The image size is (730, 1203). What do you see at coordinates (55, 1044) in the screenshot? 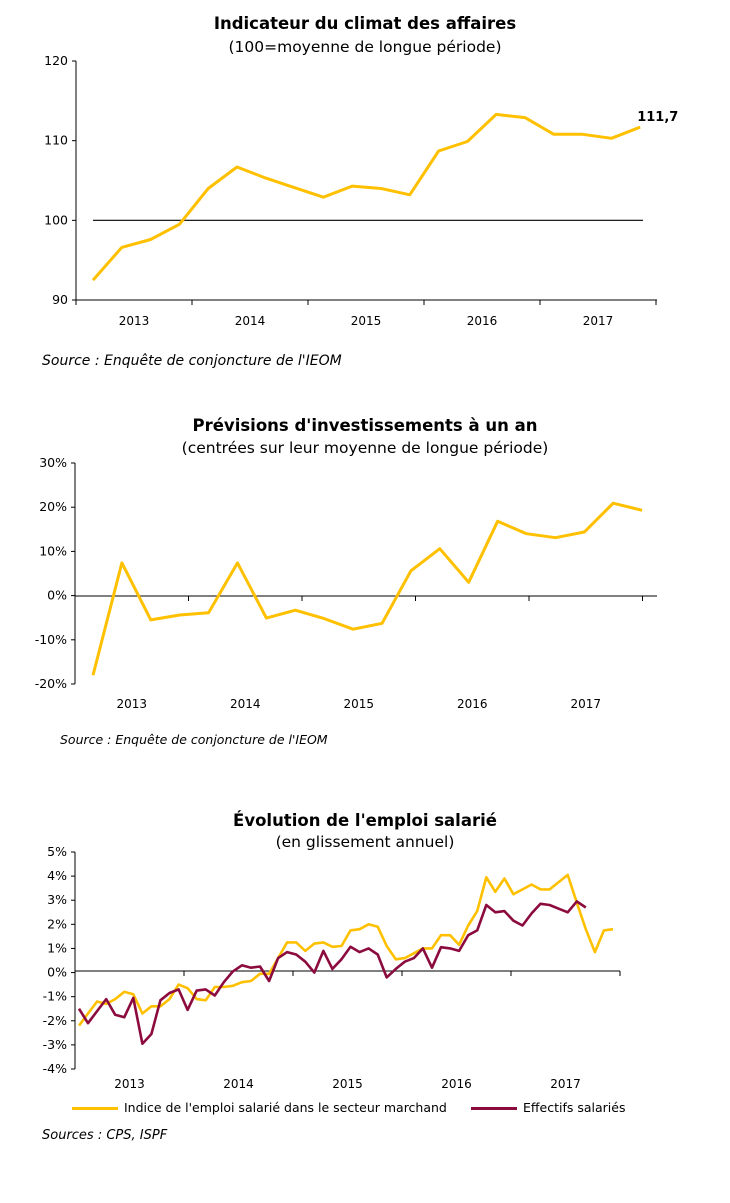
I see `y-tick-label: -3%` at bounding box center [55, 1044].